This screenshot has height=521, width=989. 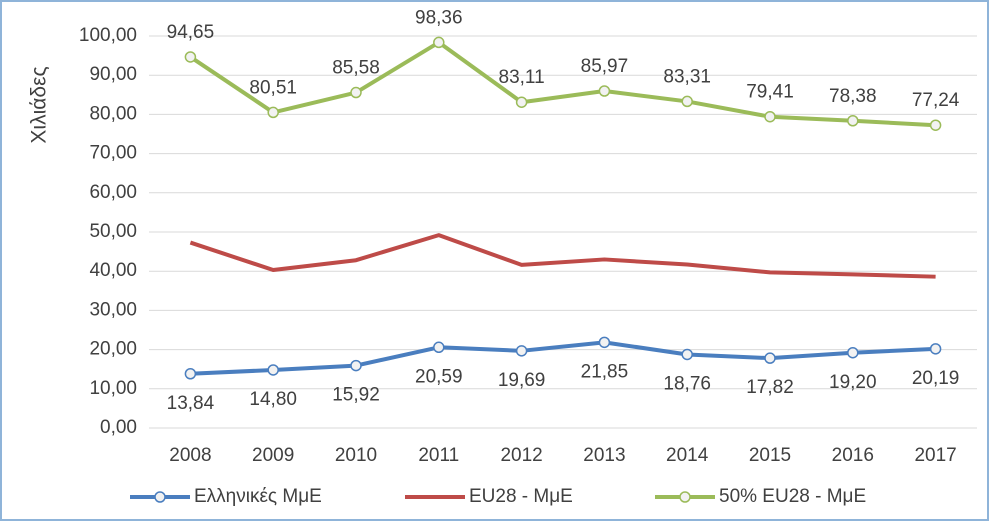 What do you see at coordinates (936, 100) in the screenshot?
I see `data-label: 77,24` at bounding box center [936, 100].